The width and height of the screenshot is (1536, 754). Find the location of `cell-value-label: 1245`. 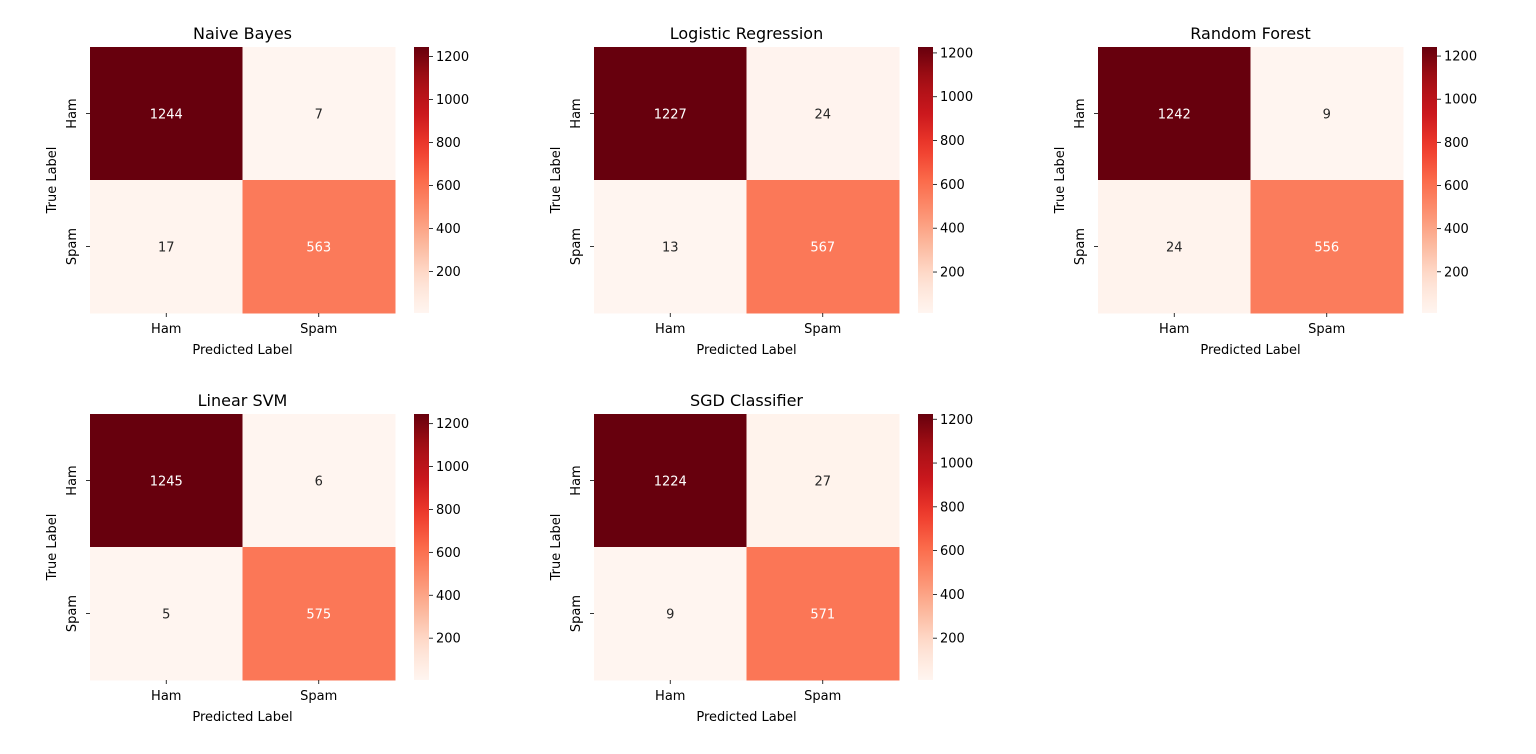

cell-value-label: 1245 is located at coordinates (166, 482).